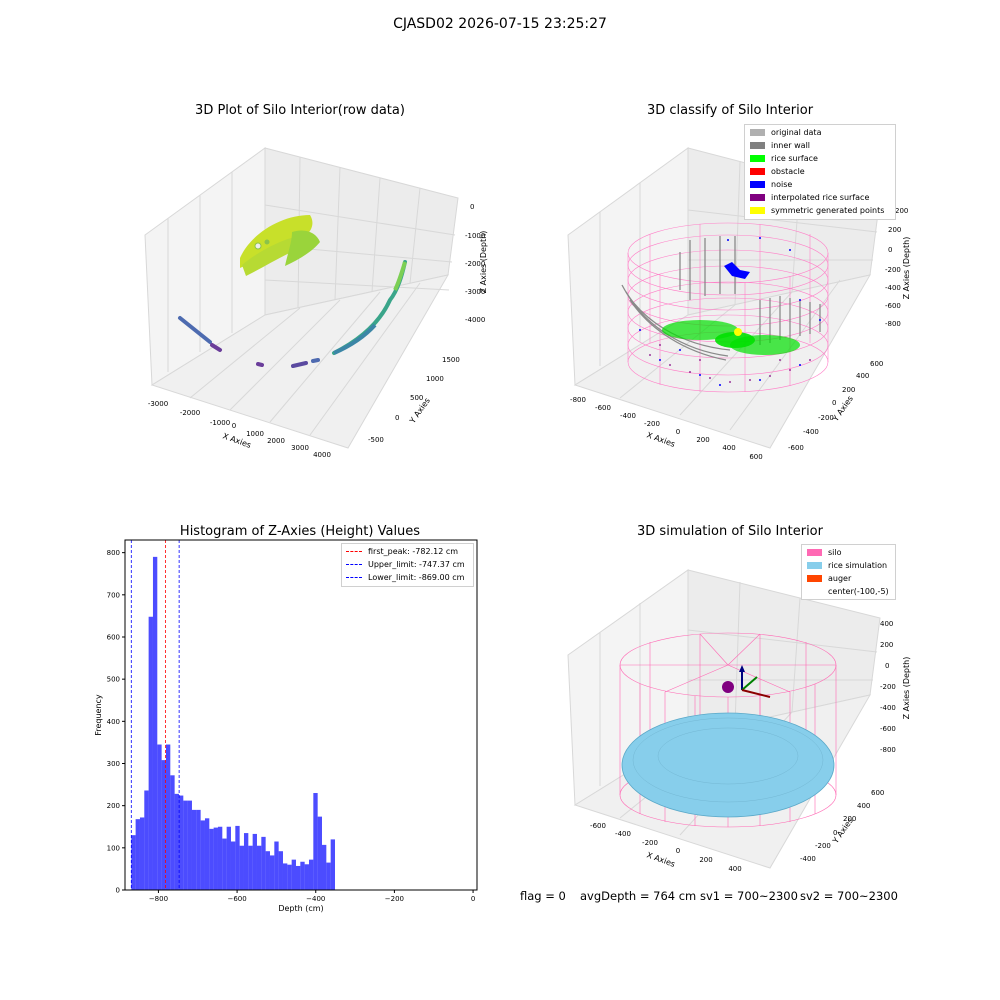 The width and height of the screenshot is (1000, 1000). I want to click on legend-item-center: center(-100,-5), so click(848, 591).